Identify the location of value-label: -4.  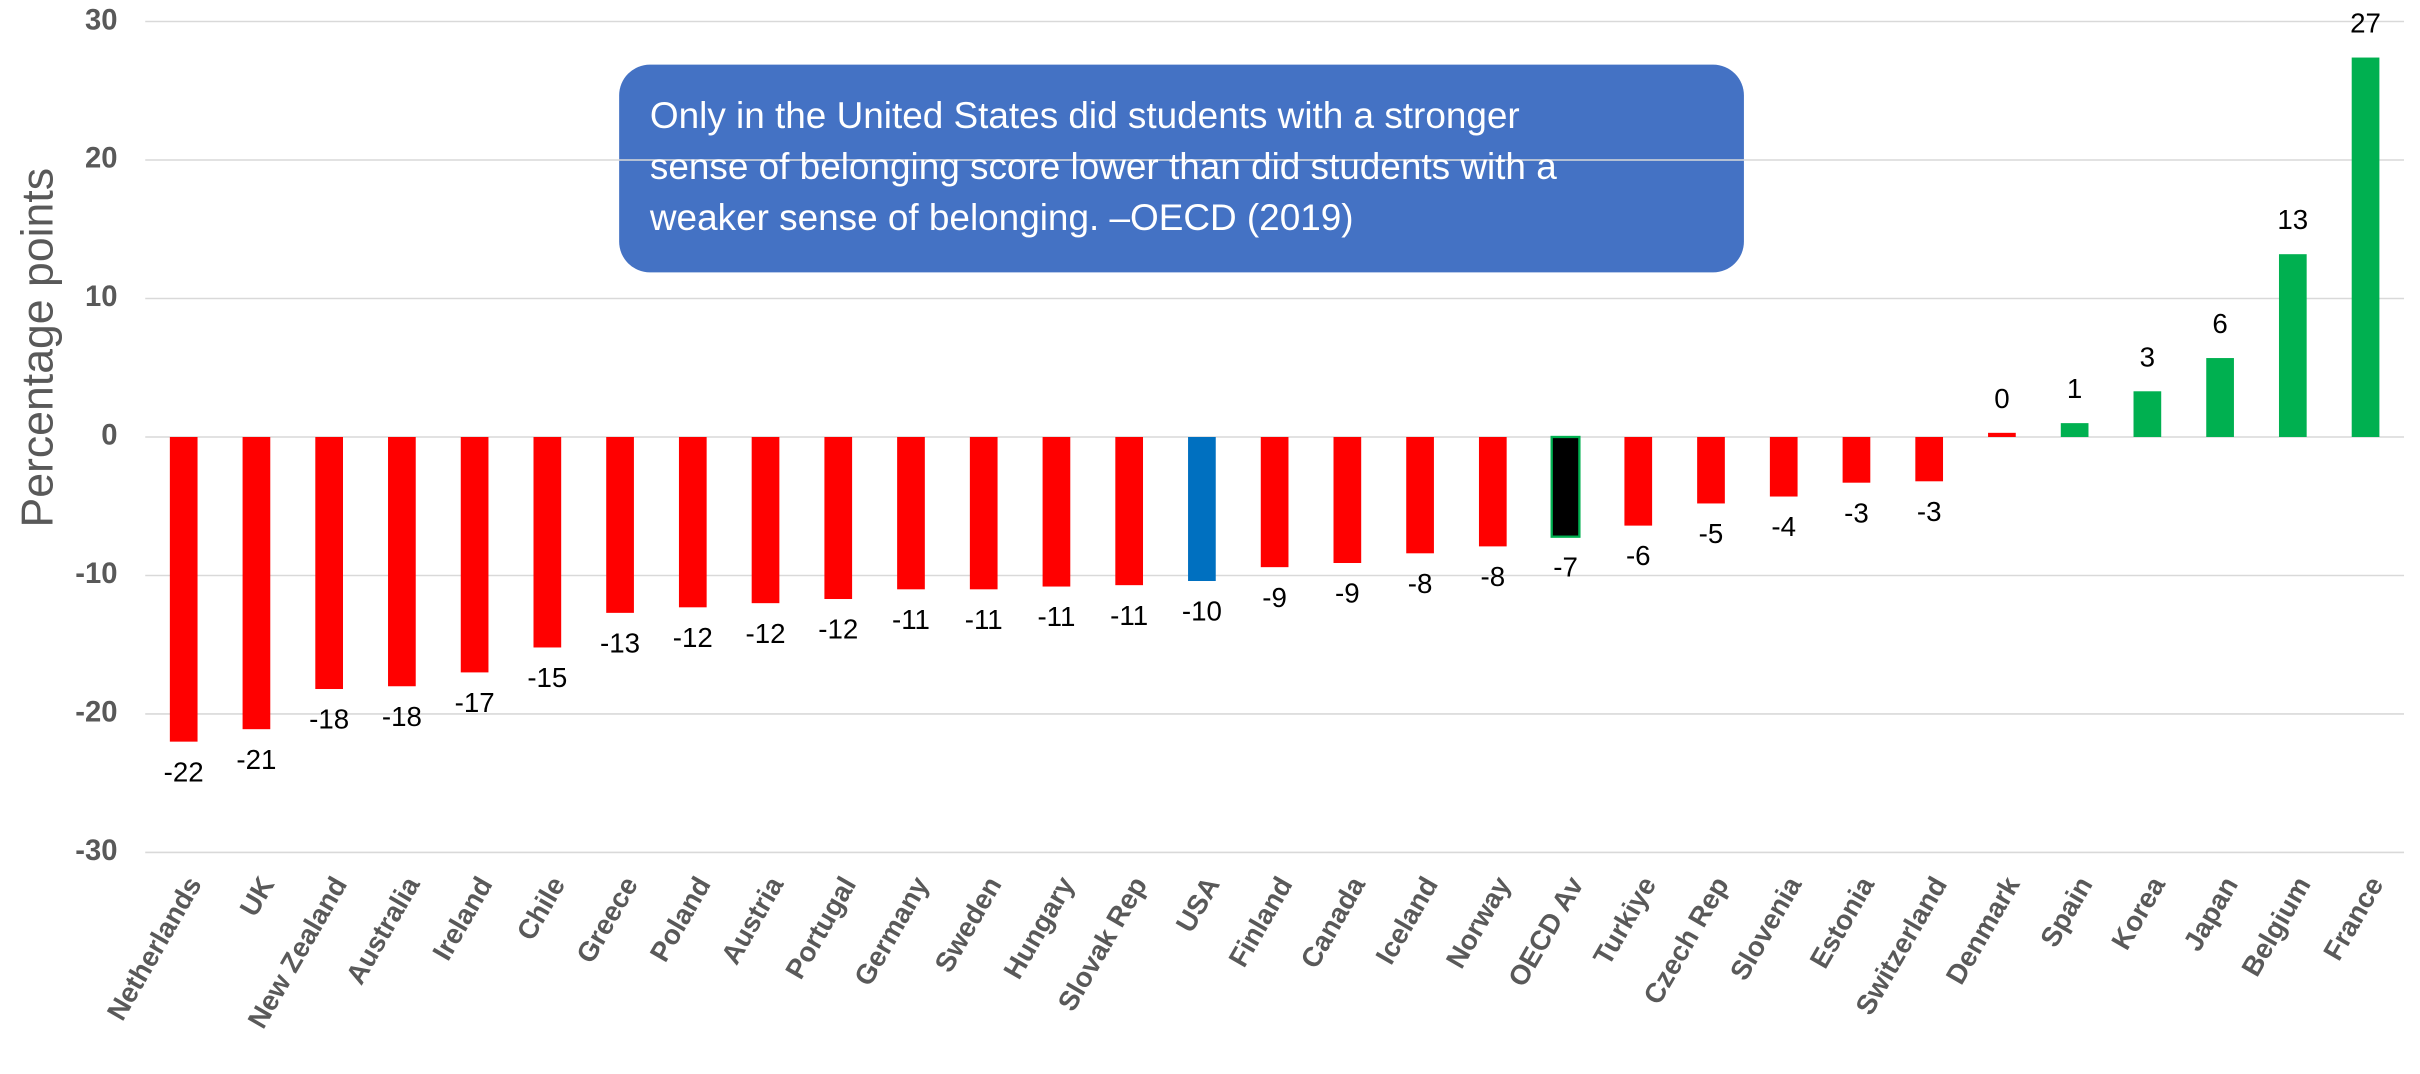
(1783, 526).